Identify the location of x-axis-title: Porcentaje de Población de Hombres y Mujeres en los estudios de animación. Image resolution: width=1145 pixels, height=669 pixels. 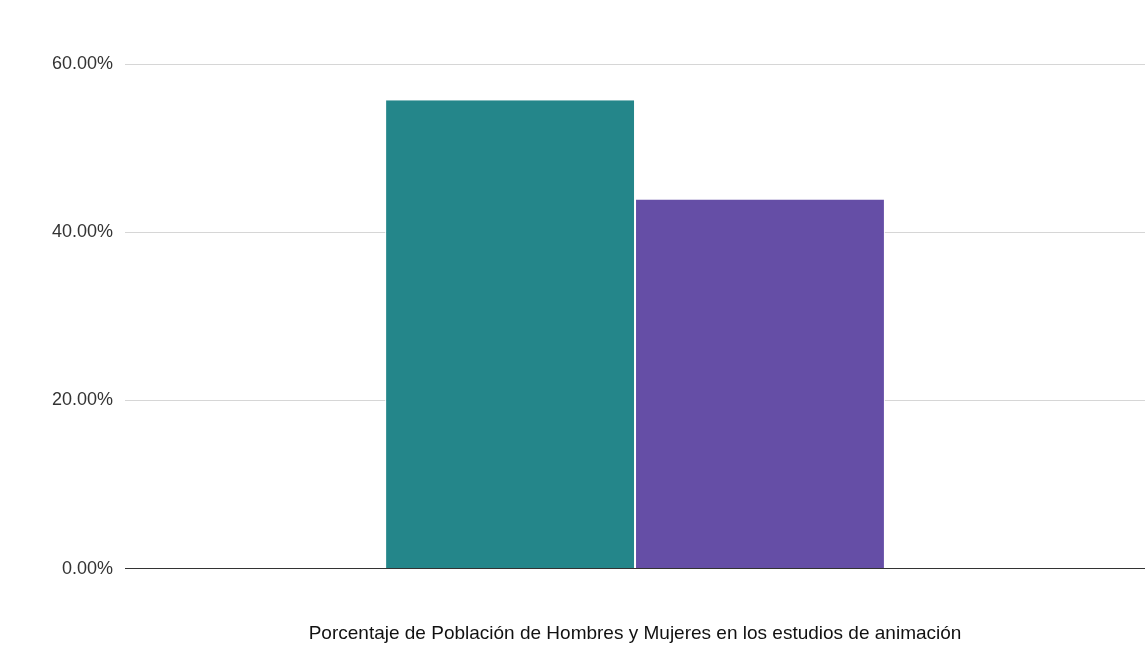
(635, 632).